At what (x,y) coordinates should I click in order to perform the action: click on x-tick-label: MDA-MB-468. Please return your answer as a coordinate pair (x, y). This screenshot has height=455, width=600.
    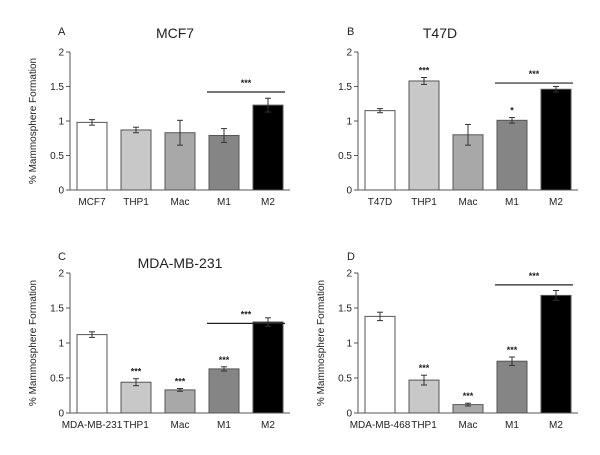
    Looking at the image, I should click on (380, 425).